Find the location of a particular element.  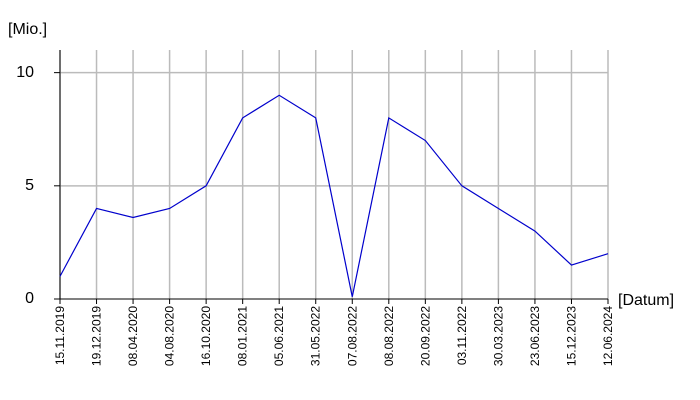

y-tick-label: 5 is located at coordinates (29, 185).